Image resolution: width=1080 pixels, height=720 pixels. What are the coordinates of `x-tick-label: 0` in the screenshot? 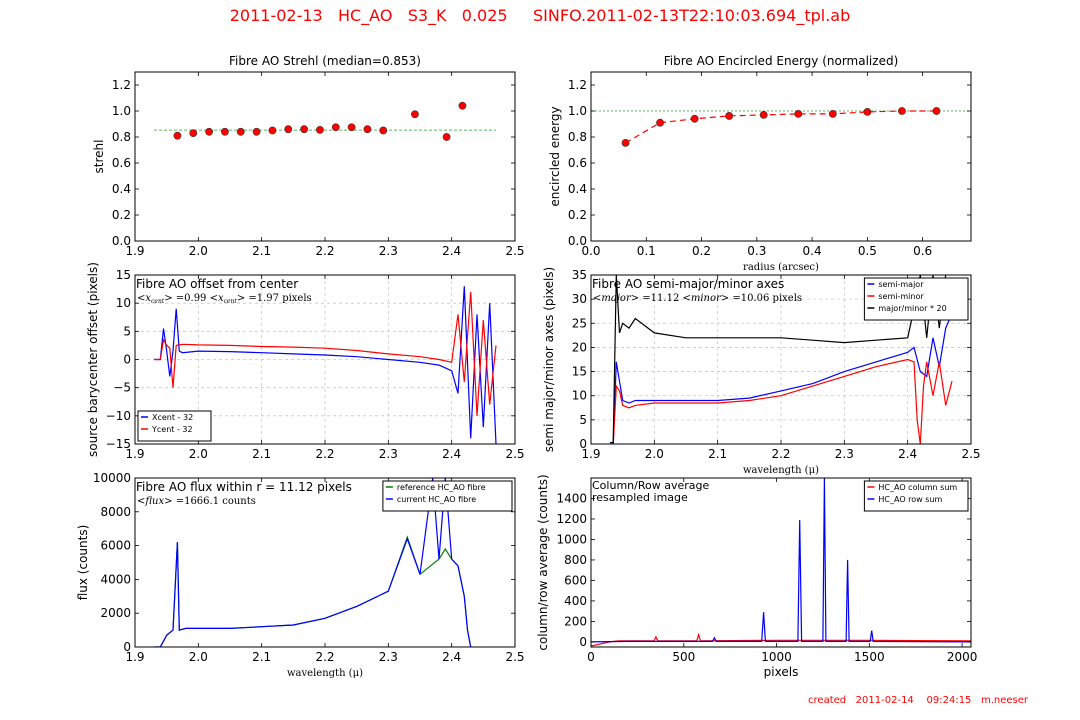 It's located at (591, 657).